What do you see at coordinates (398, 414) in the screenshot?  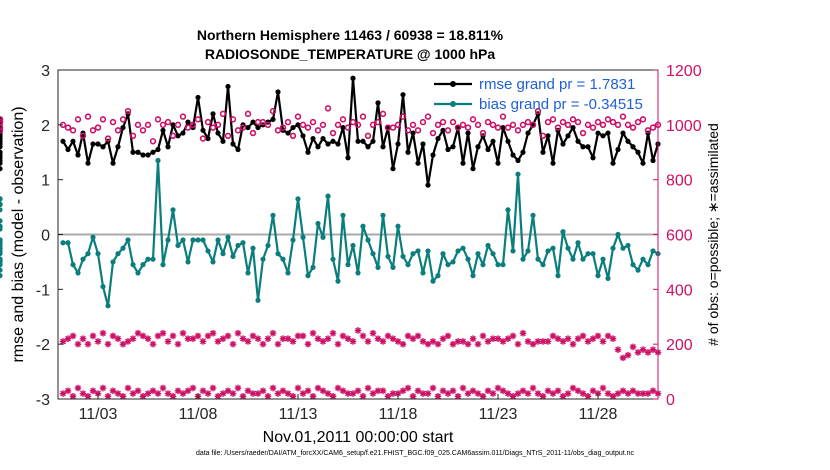 I see `x-tick-label: 11/18` at bounding box center [398, 414].